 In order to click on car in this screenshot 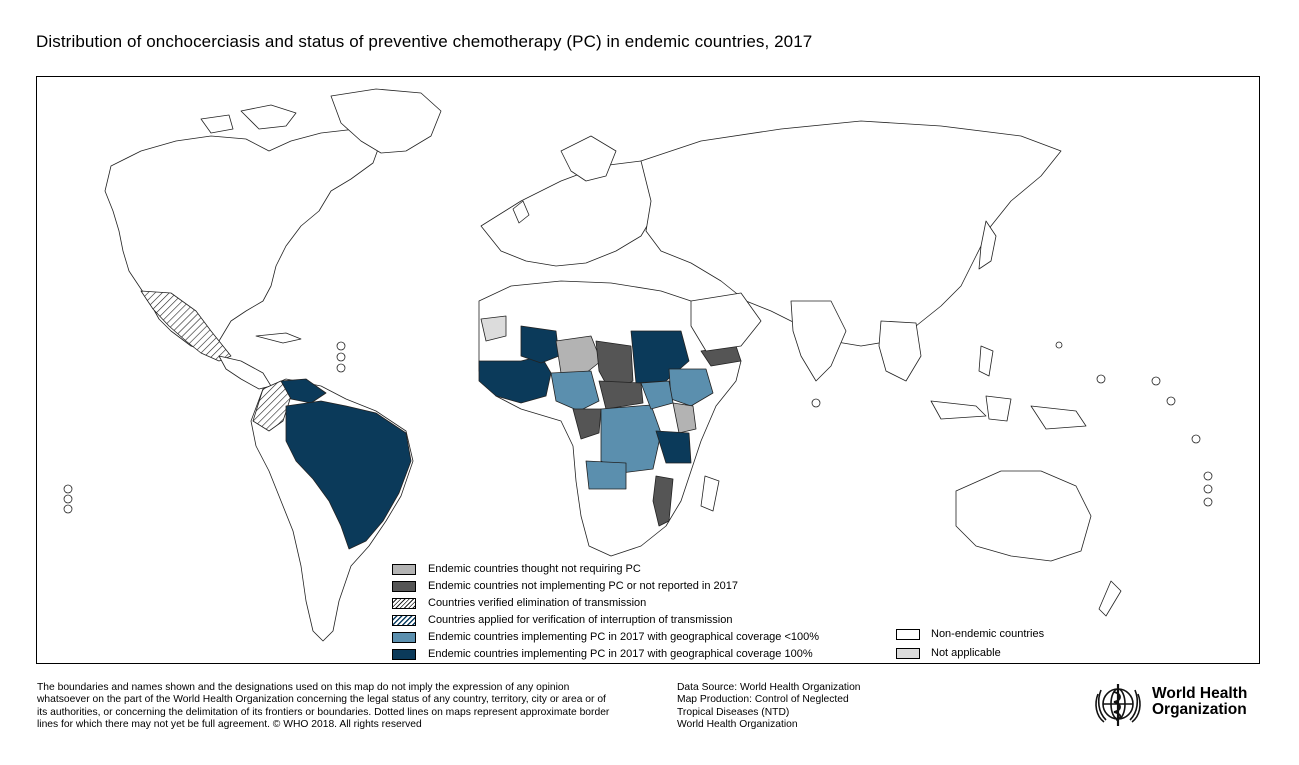, I will do `click(621, 395)`.